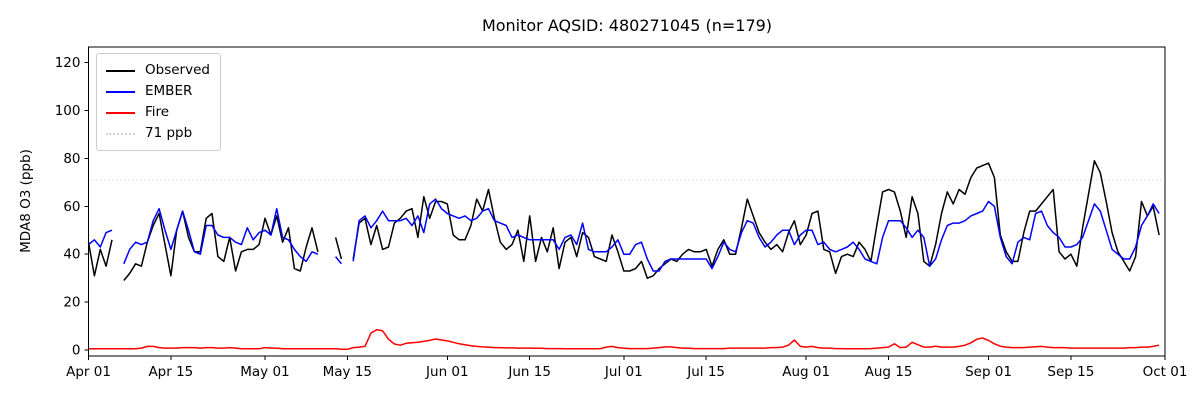 The width and height of the screenshot is (1200, 400). I want to click on legend-item-ember: EMBER, so click(158, 91).